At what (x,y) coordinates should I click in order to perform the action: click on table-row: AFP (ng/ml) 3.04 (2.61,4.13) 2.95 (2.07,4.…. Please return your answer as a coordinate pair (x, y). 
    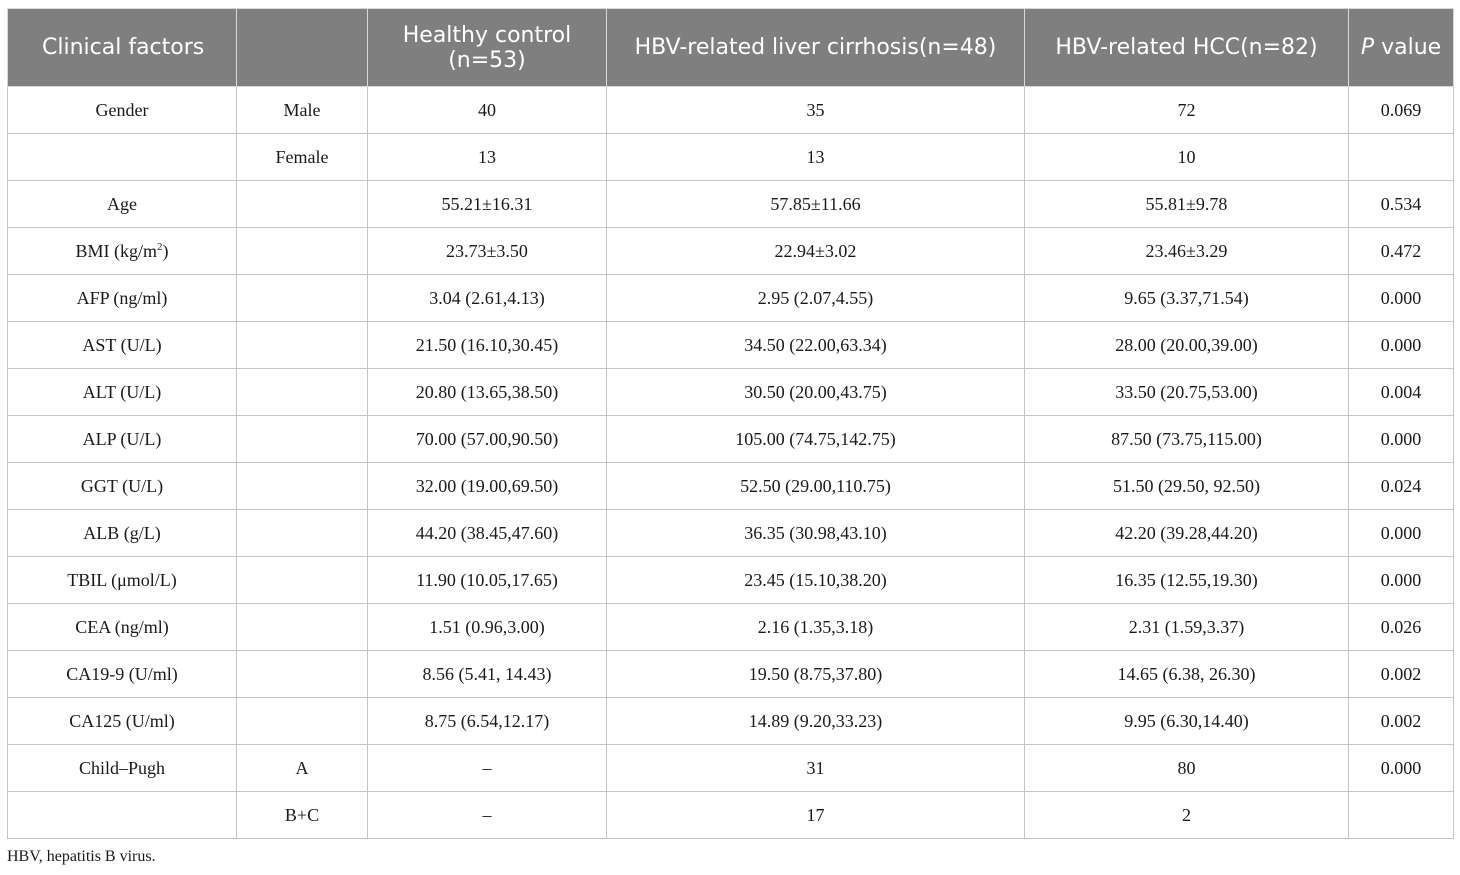
    Looking at the image, I should click on (730, 298).